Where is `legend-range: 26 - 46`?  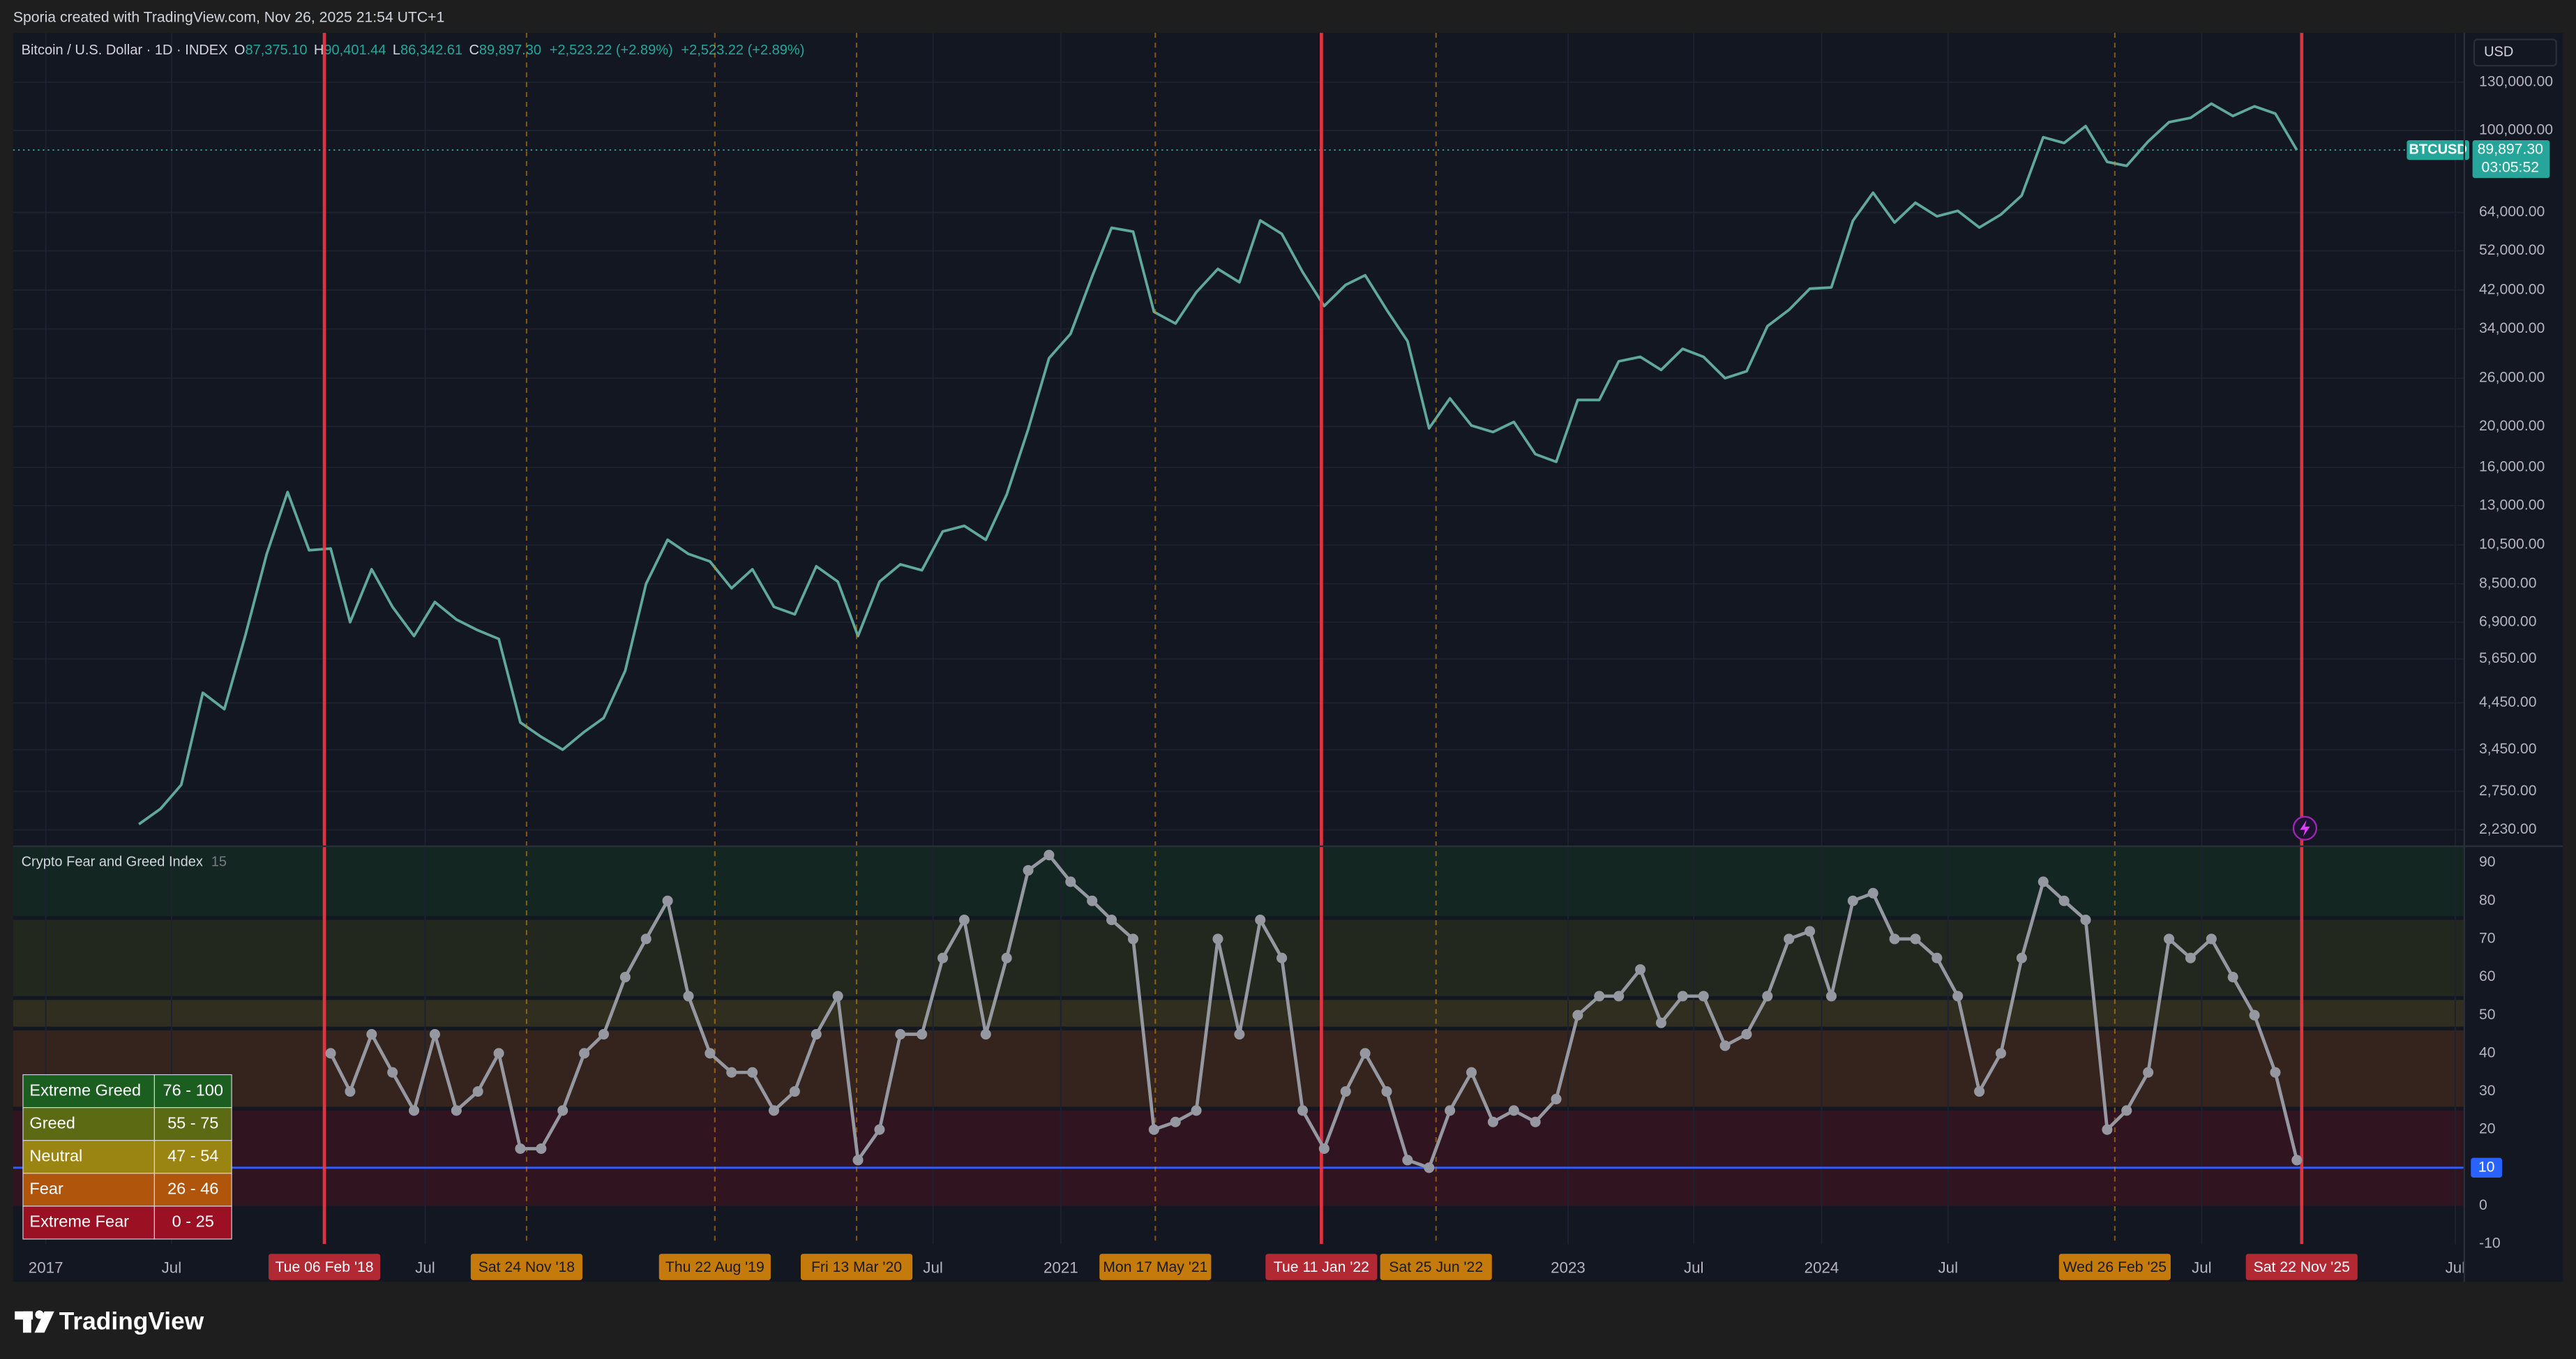
legend-range: 26 - 46 is located at coordinates (192, 1189).